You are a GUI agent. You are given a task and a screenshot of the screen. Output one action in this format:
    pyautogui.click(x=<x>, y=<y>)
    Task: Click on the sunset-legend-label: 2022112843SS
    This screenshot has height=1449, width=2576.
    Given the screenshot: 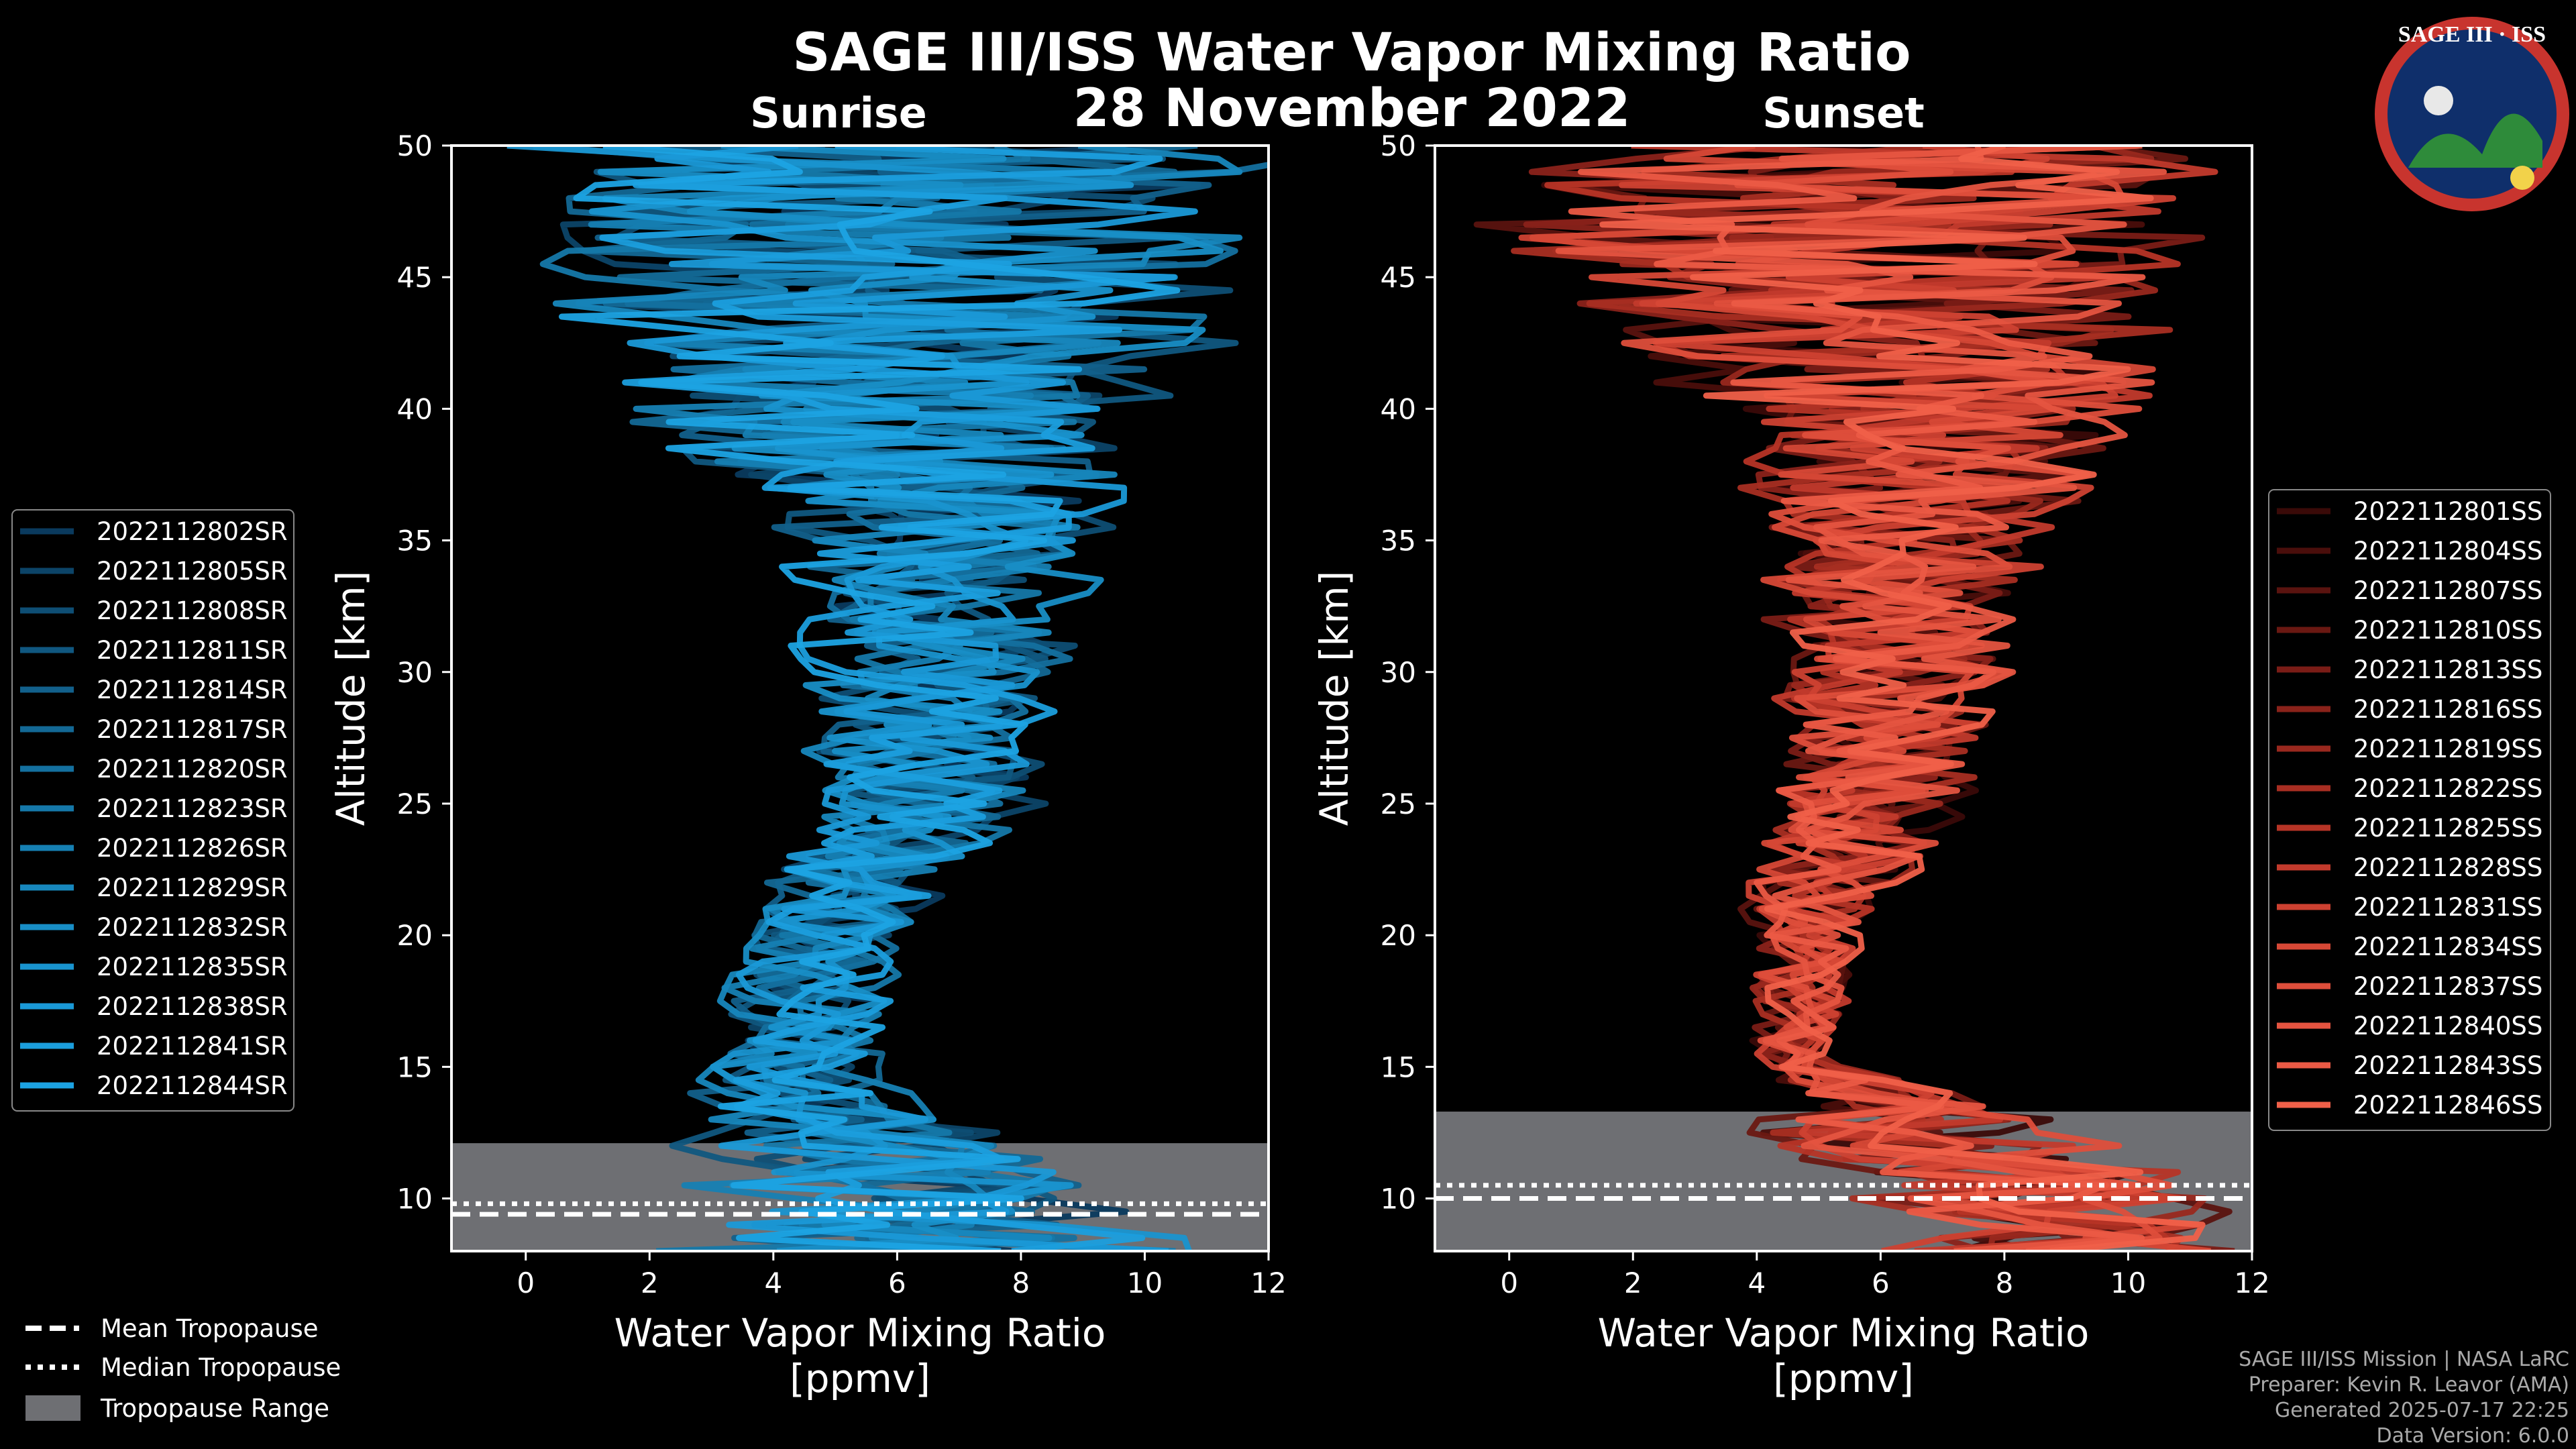 What is the action you would take?
    pyautogui.click(x=2447, y=1065)
    